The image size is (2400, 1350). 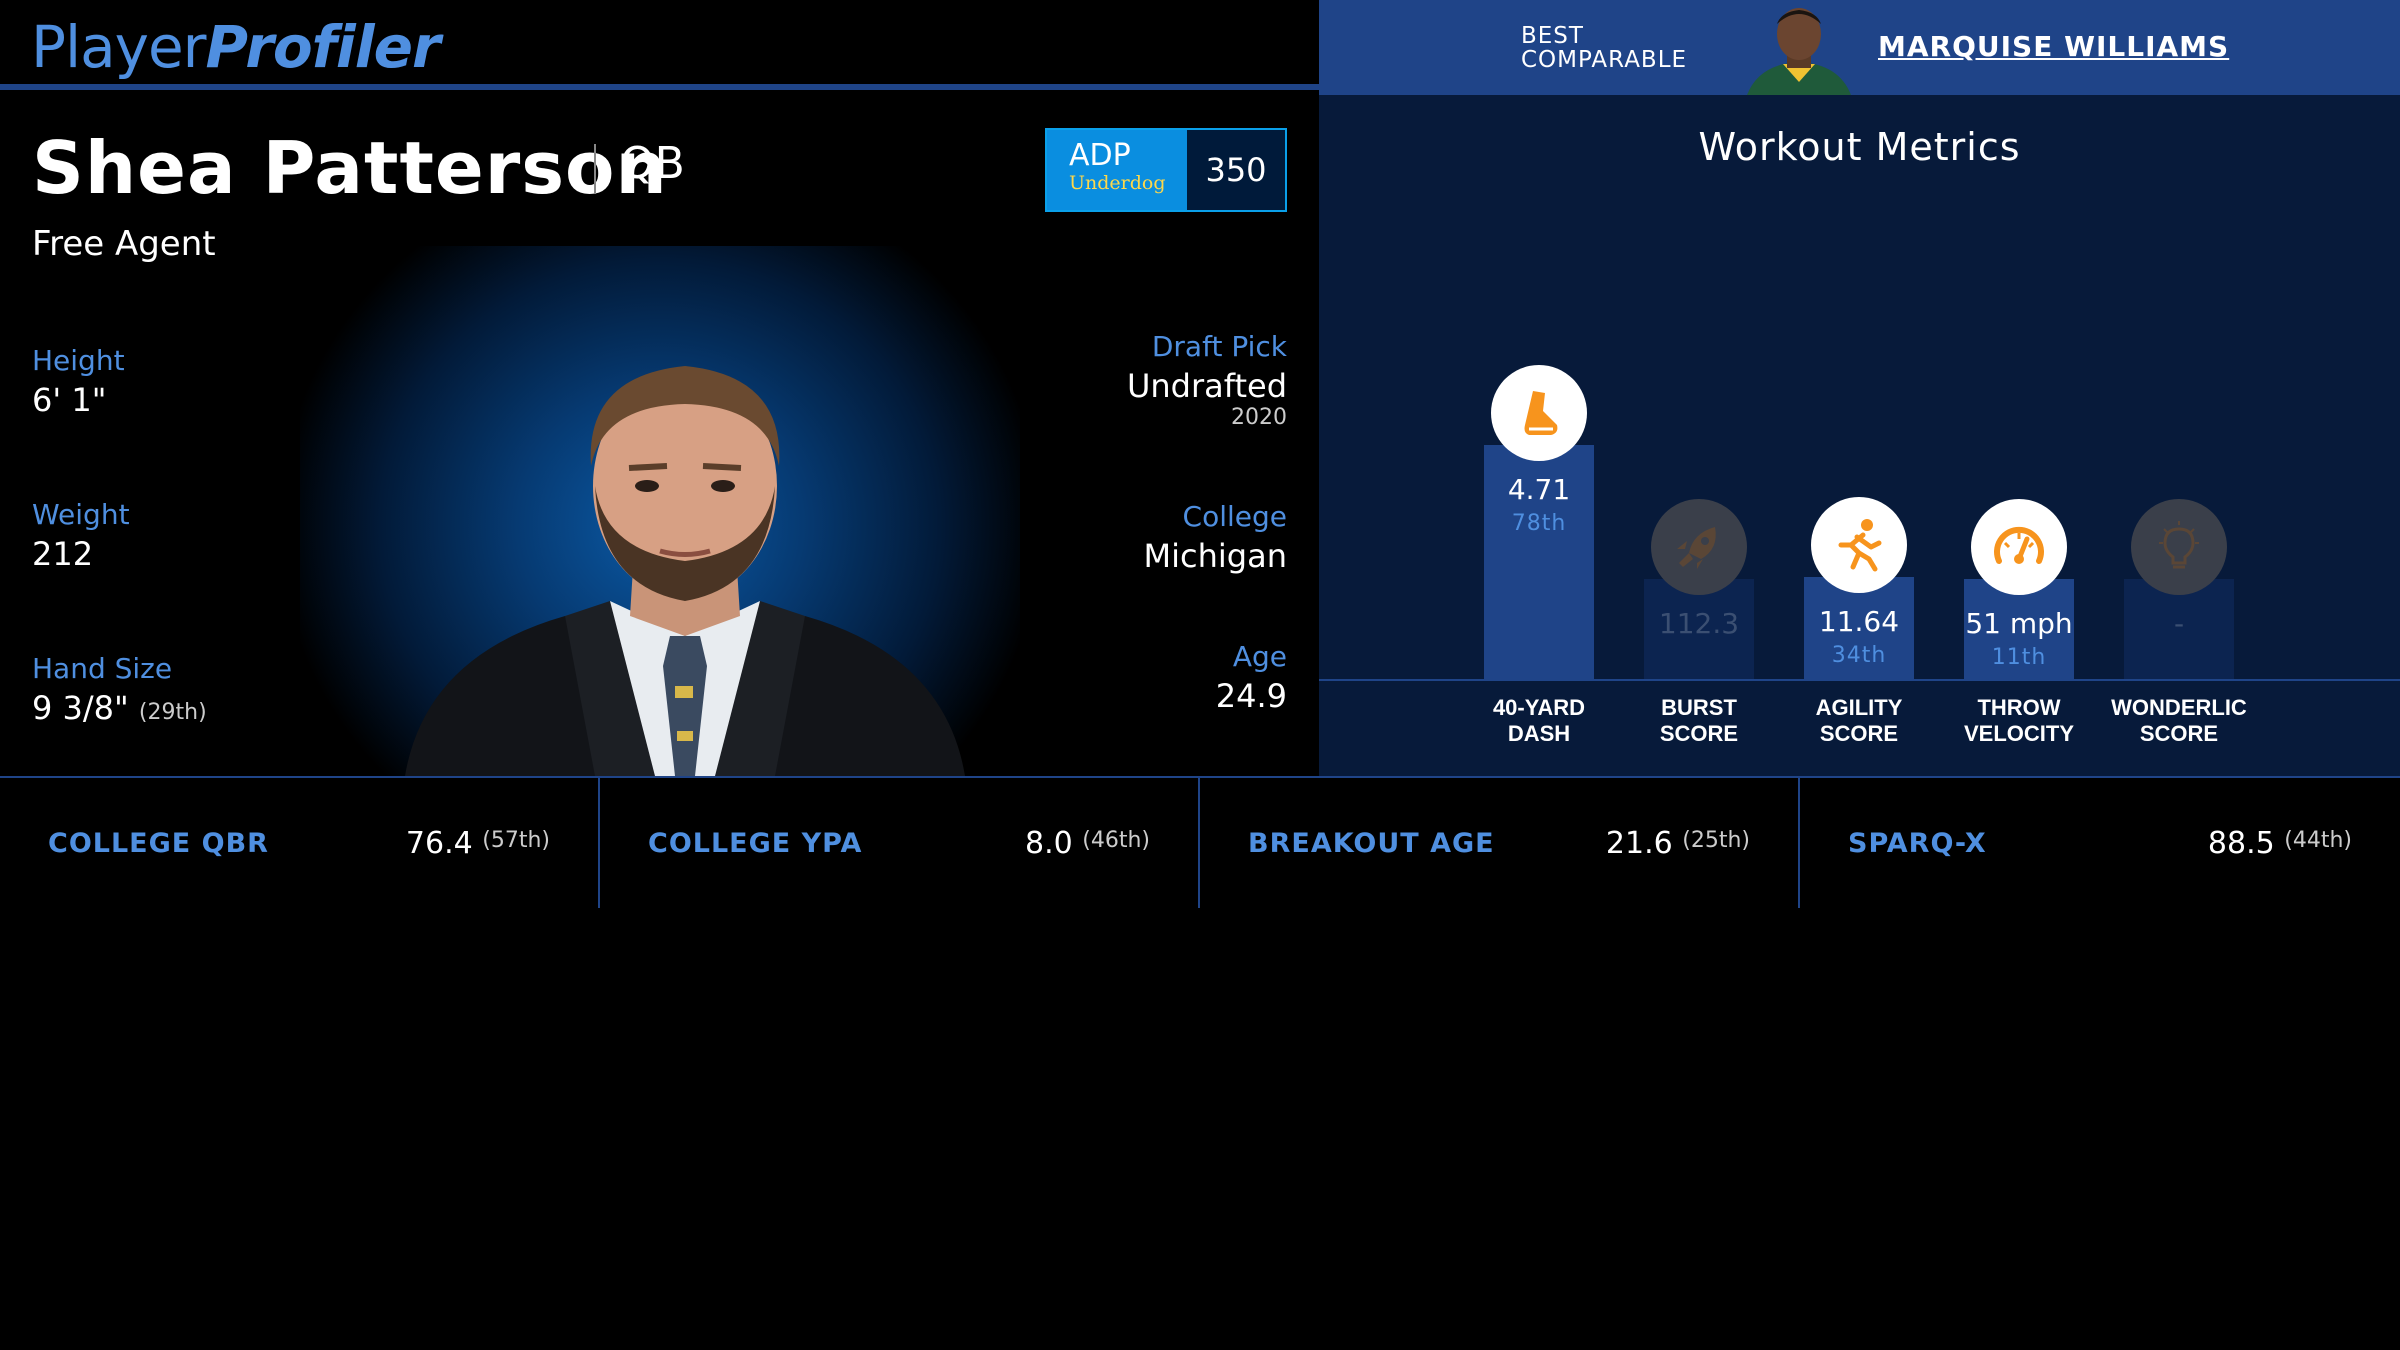 I want to click on metric-label: BURST SCORE, so click(x=1699, y=720).